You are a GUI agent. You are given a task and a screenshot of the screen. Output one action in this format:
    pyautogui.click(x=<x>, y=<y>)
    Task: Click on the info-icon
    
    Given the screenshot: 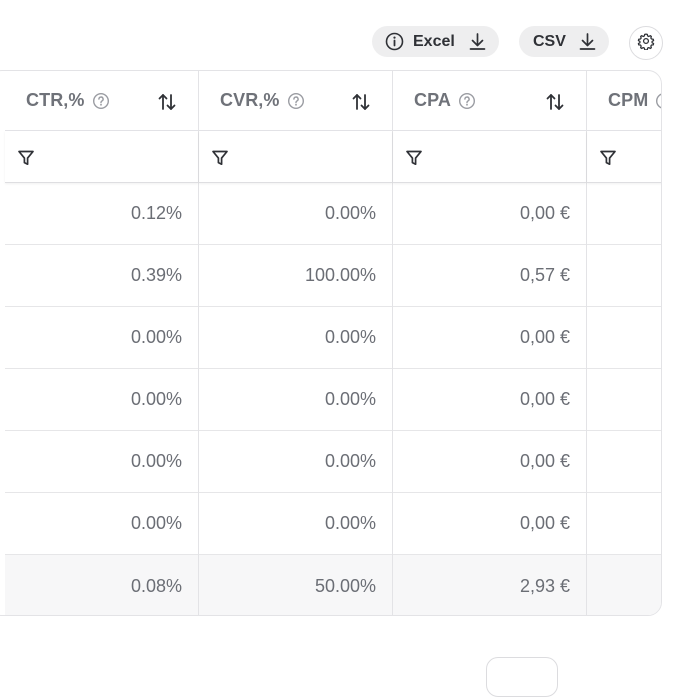 What is the action you would take?
    pyautogui.click(x=394, y=41)
    